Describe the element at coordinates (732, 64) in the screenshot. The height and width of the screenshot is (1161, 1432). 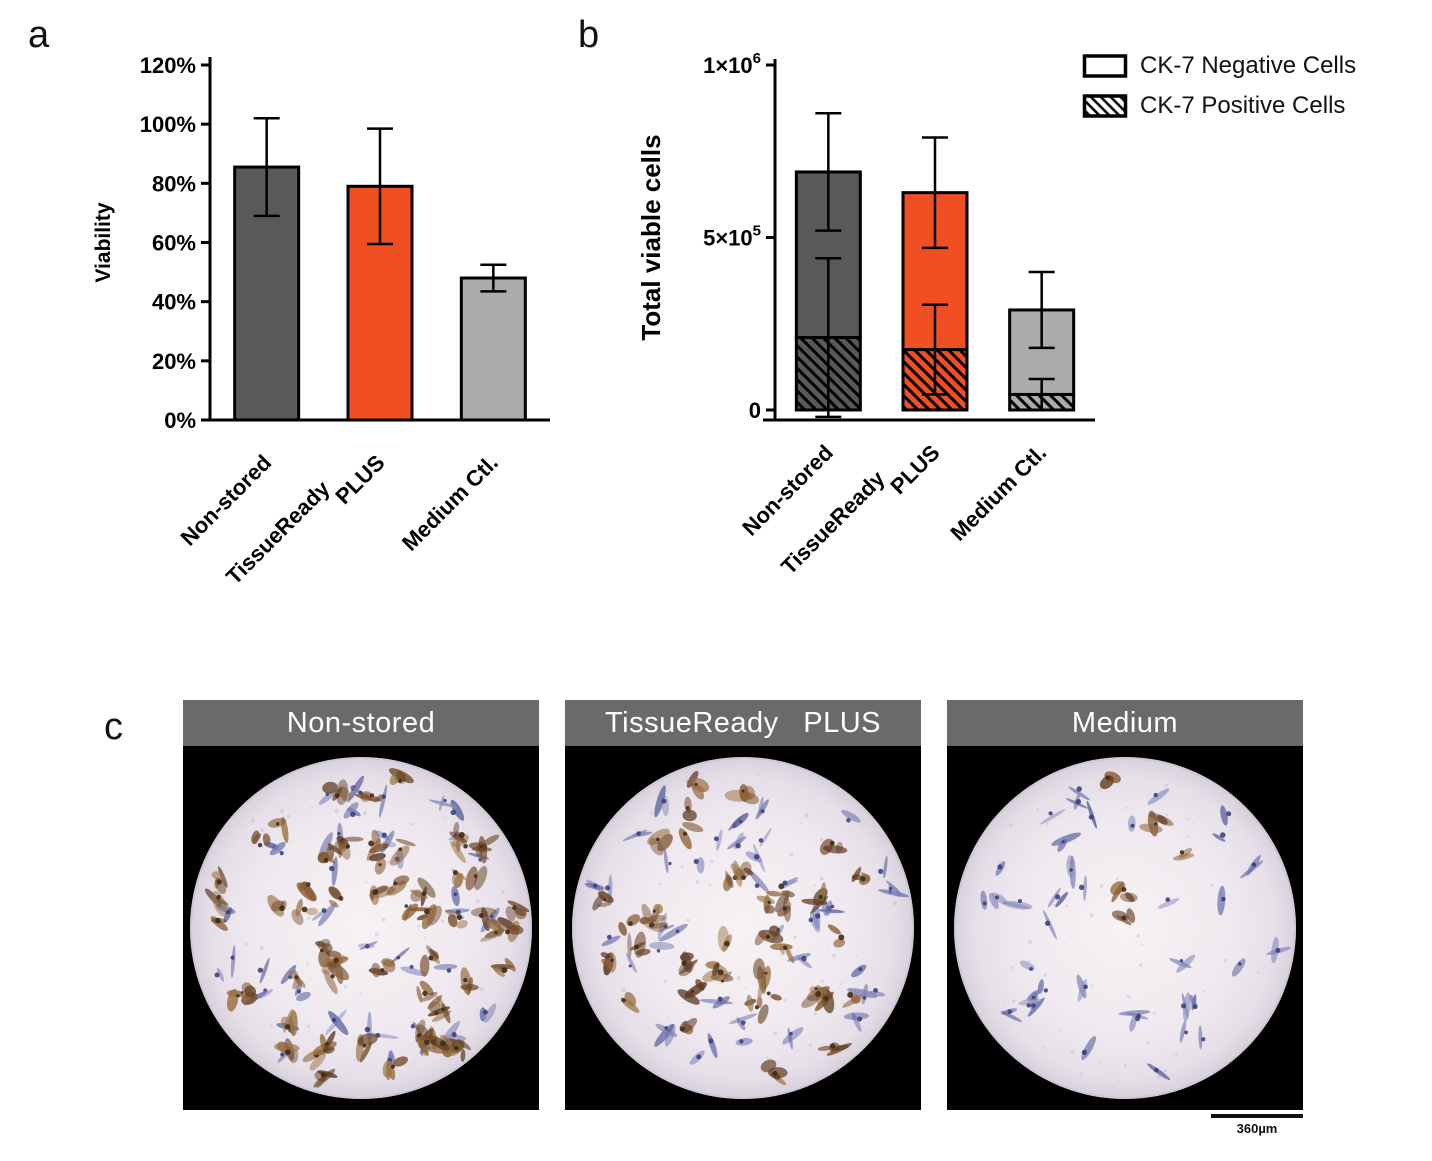
I see `svg-text: 1×10⁶` at that location.